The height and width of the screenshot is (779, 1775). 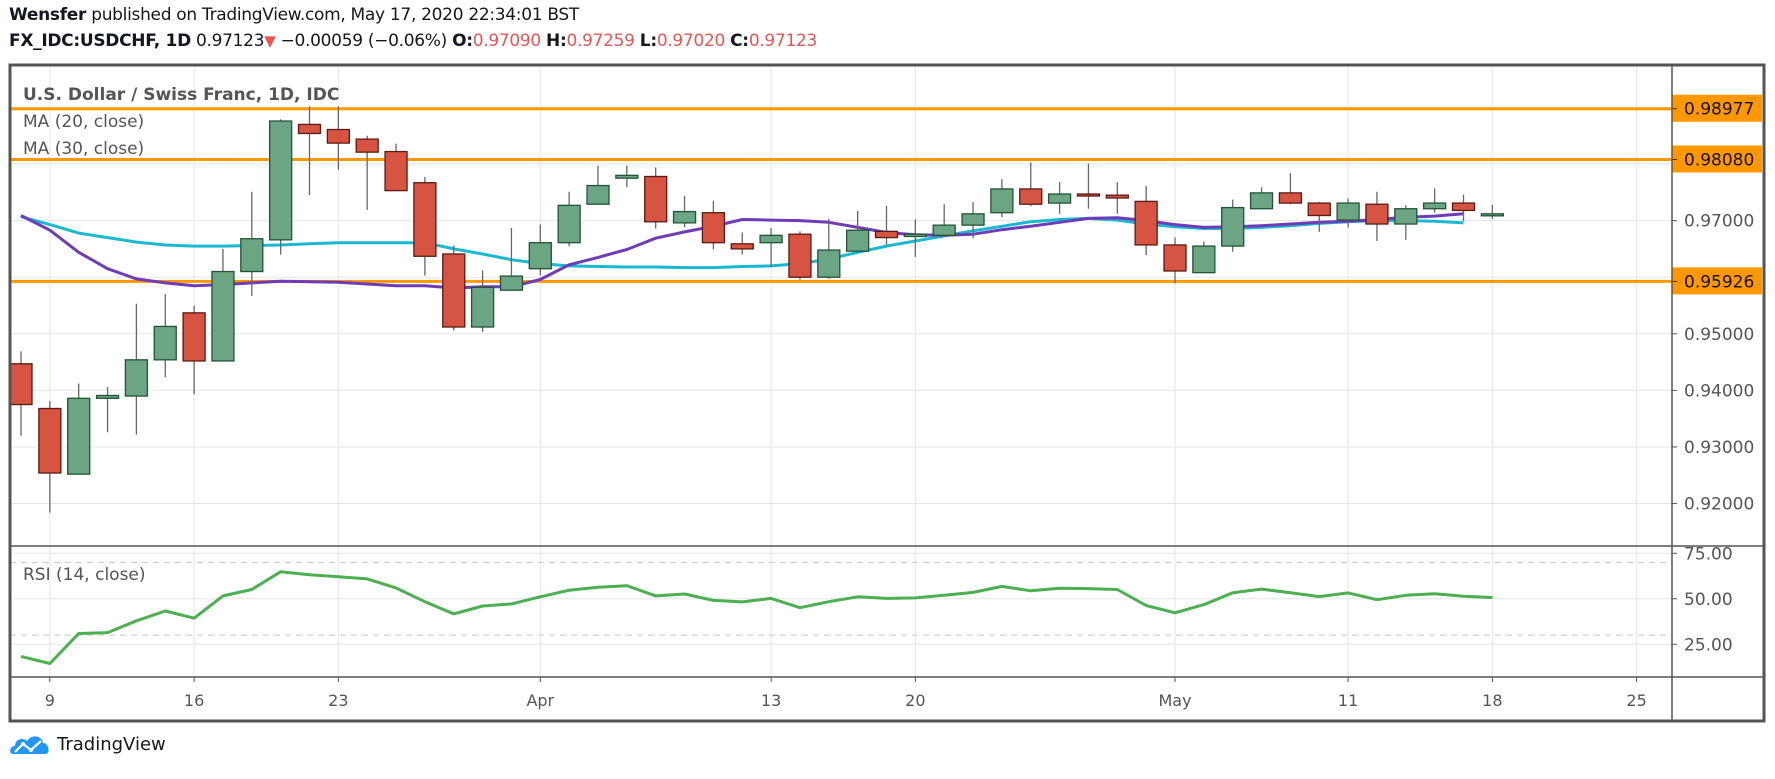 What do you see at coordinates (50, 700) in the screenshot?
I see `x-tick-label: 9` at bounding box center [50, 700].